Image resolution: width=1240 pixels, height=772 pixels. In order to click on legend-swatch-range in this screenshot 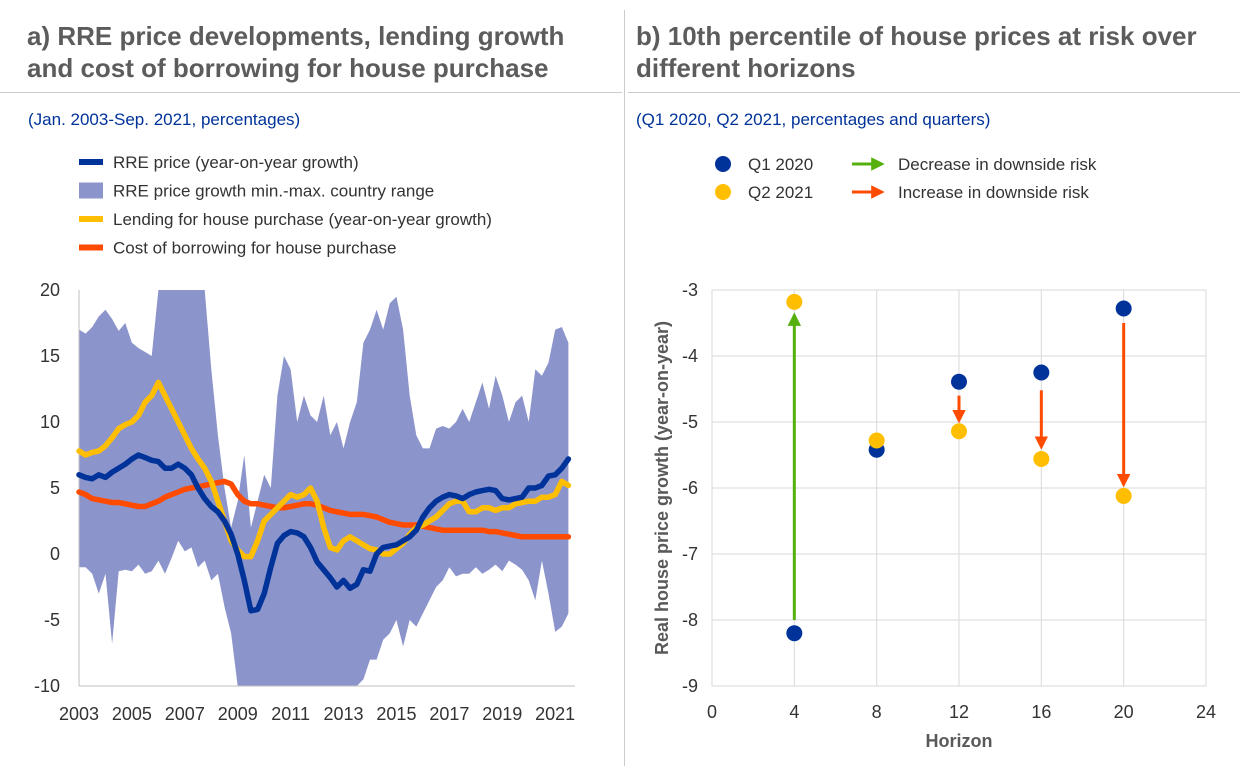, I will do `click(91, 190)`.